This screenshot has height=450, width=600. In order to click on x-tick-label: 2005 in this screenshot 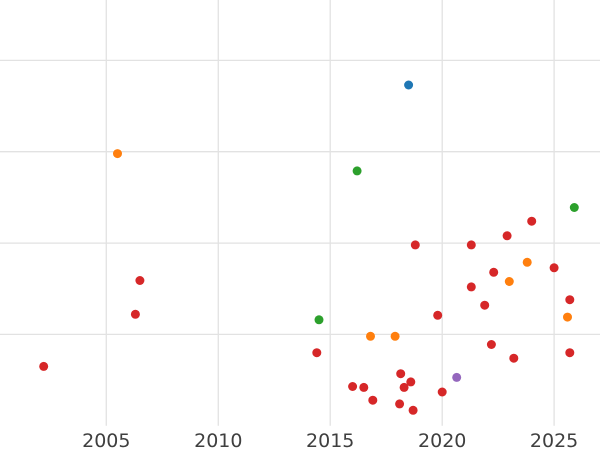, I will do `click(106, 440)`.